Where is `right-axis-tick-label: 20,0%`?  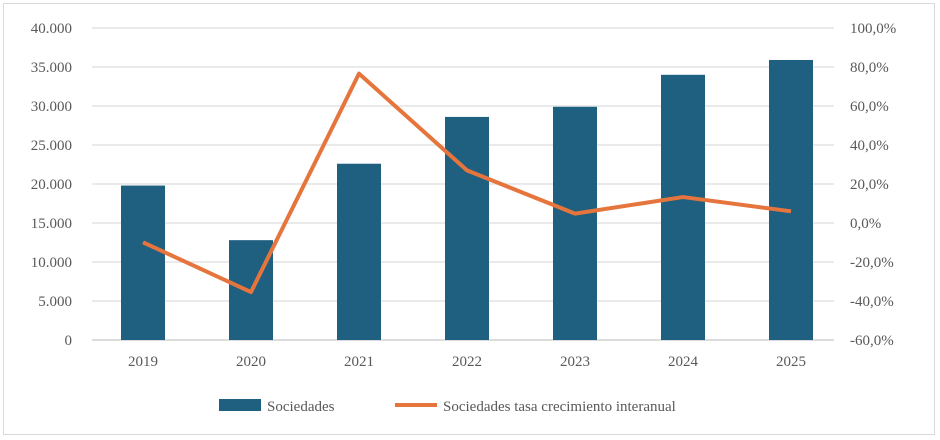 right-axis-tick-label: 20,0% is located at coordinates (869, 185).